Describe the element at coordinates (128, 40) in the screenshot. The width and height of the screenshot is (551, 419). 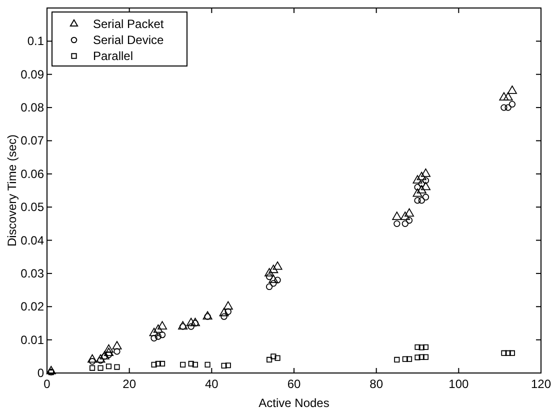
I see `legend-label: Serial Device` at that location.